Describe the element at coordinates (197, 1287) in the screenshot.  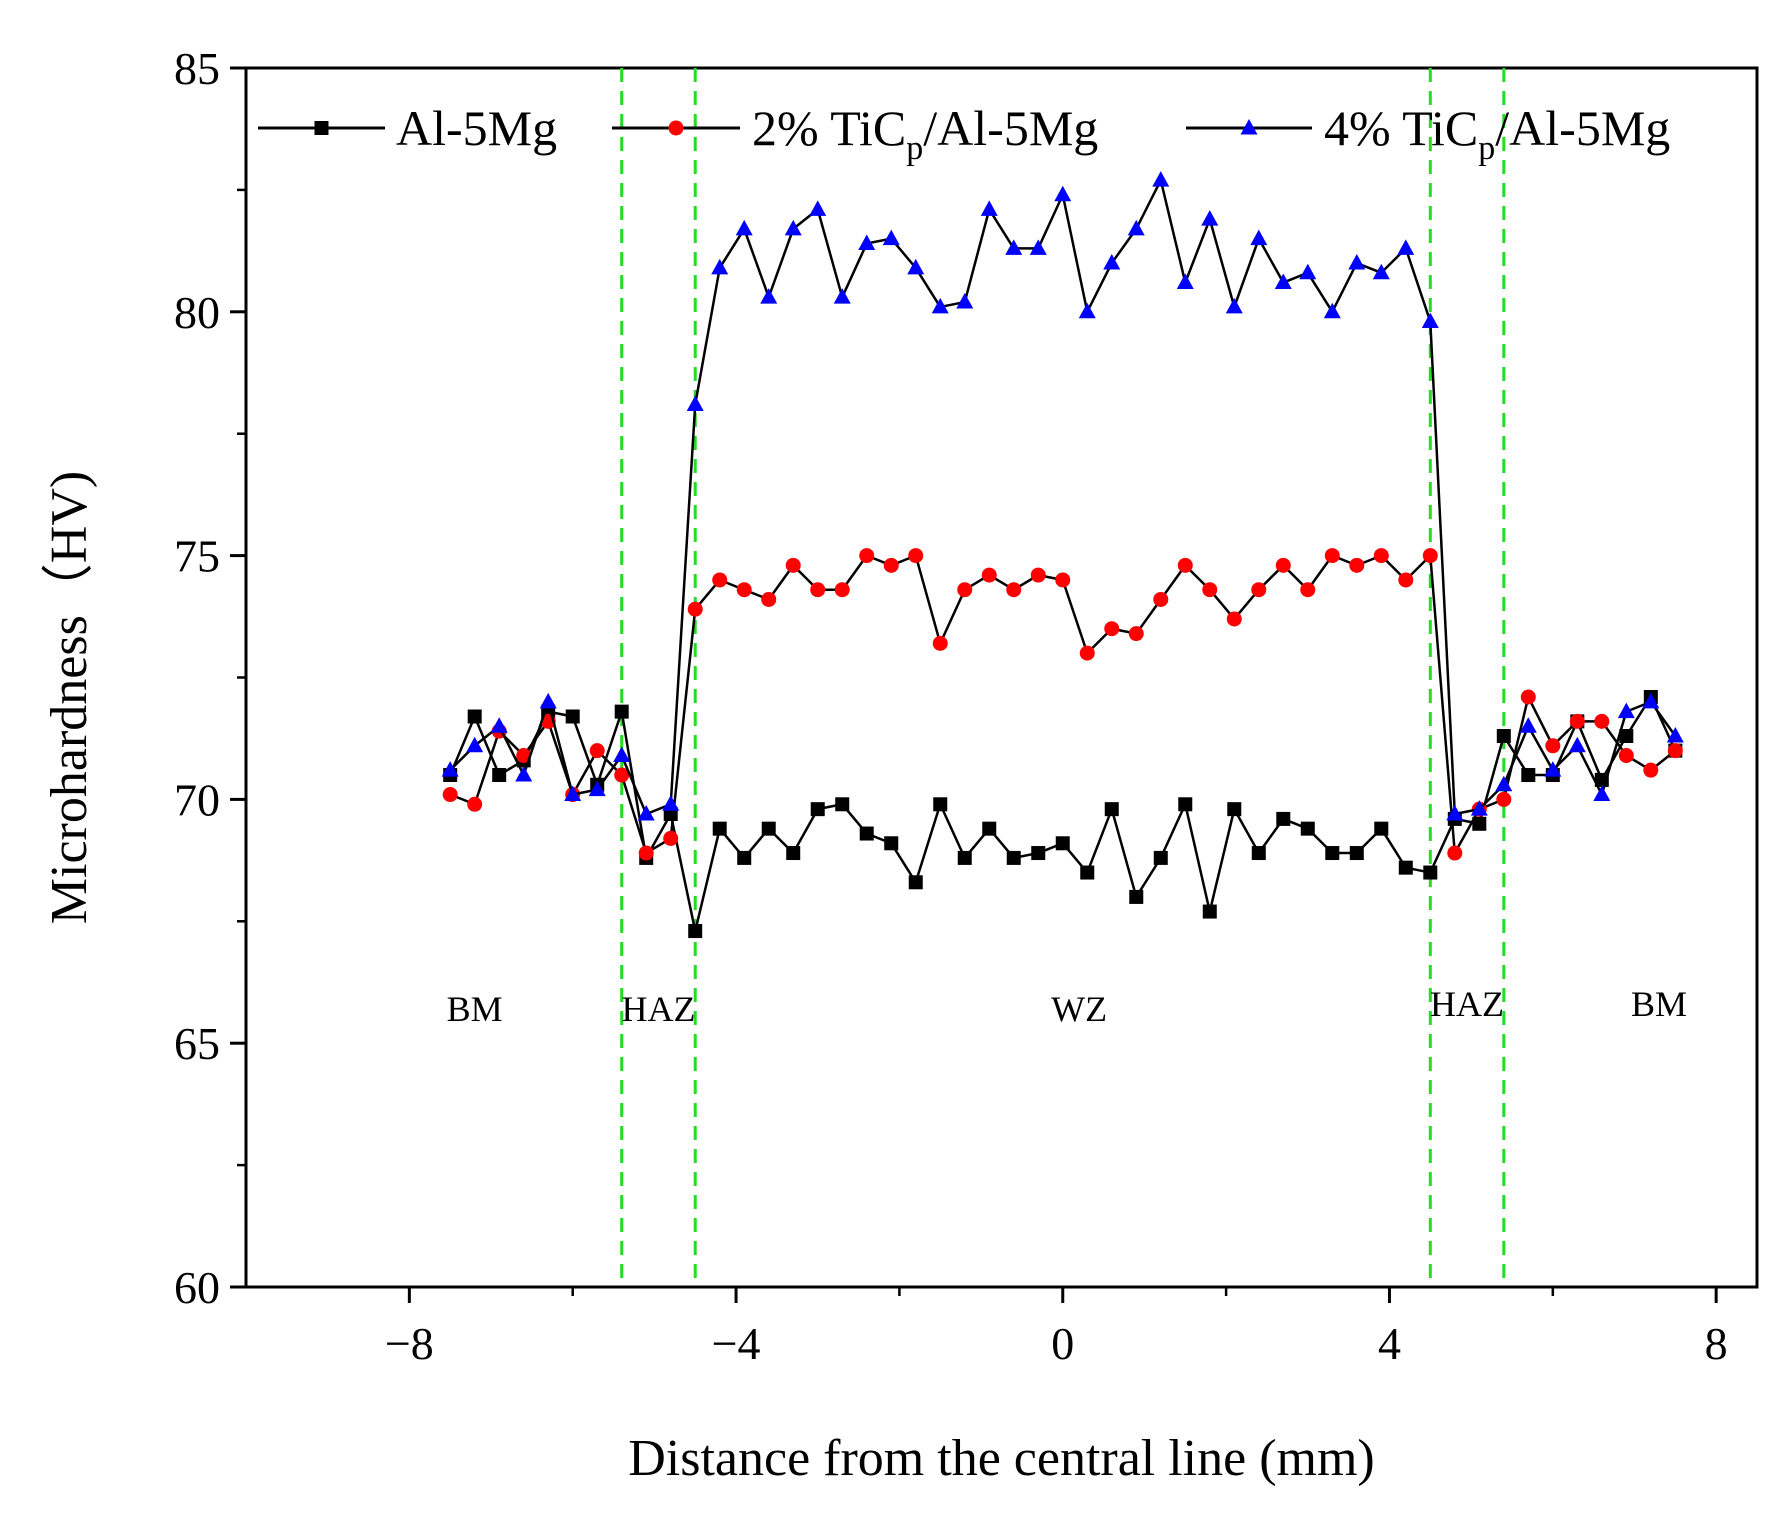
I see `y-tick-label: 60` at that location.